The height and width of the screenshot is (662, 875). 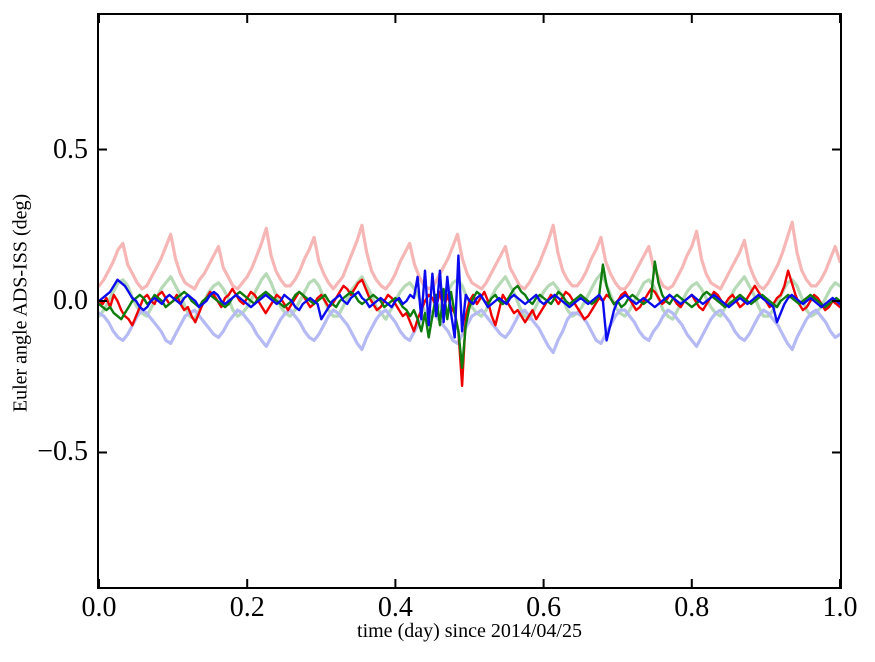 I want to click on series-blue, so click(x=469, y=298).